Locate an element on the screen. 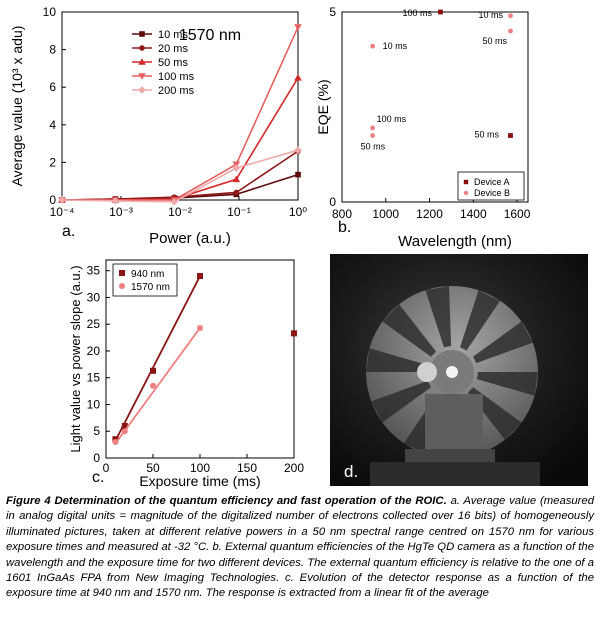  x-axis-label: Power (a.u.) is located at coordinates (190, 238).